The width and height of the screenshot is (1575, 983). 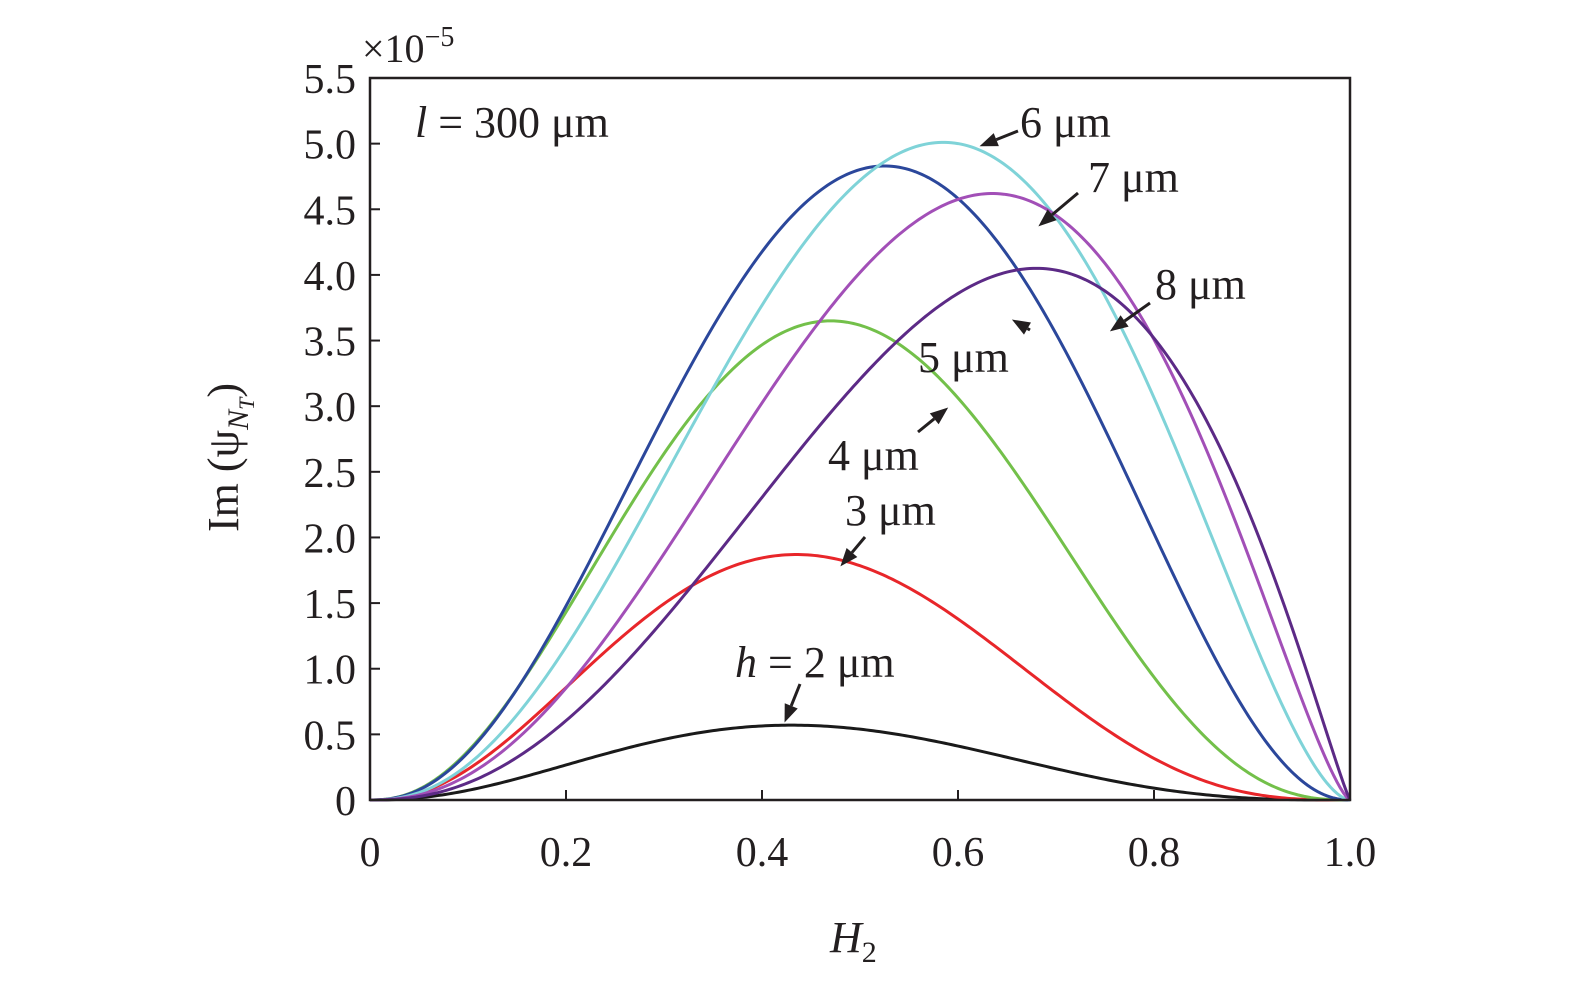 I want to click on x-tick-label: 0.6, so click(x=958, y=853).